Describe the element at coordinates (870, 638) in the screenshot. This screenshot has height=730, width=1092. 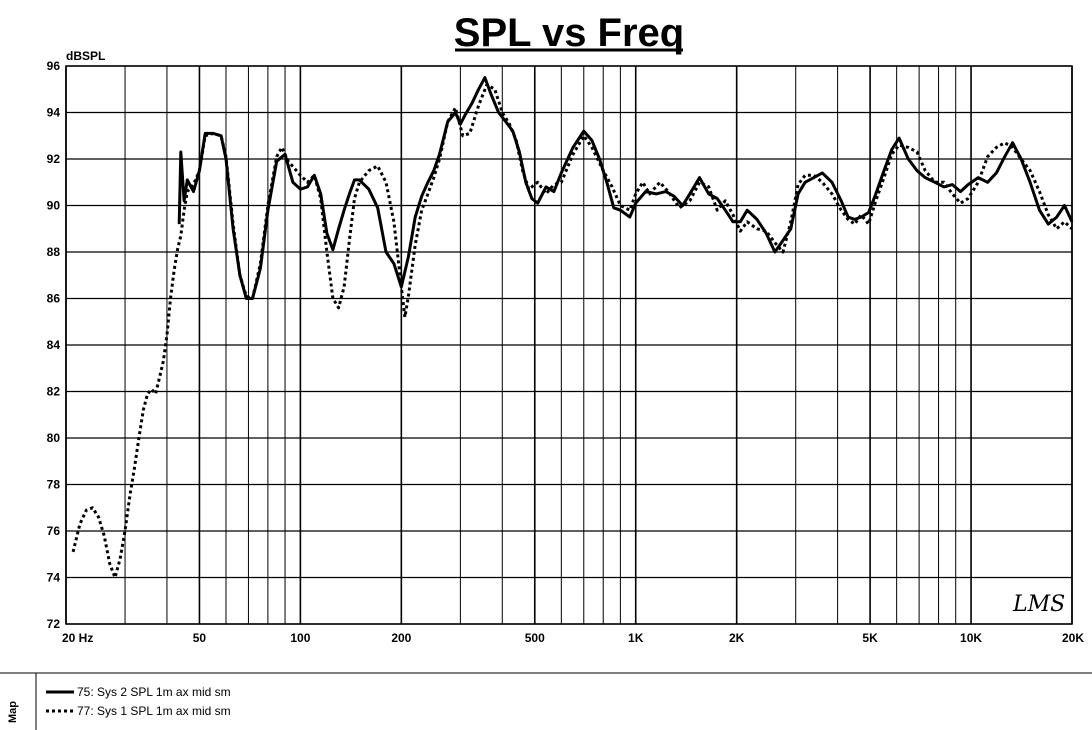
I see `x-tick-label: 5K` at that location.